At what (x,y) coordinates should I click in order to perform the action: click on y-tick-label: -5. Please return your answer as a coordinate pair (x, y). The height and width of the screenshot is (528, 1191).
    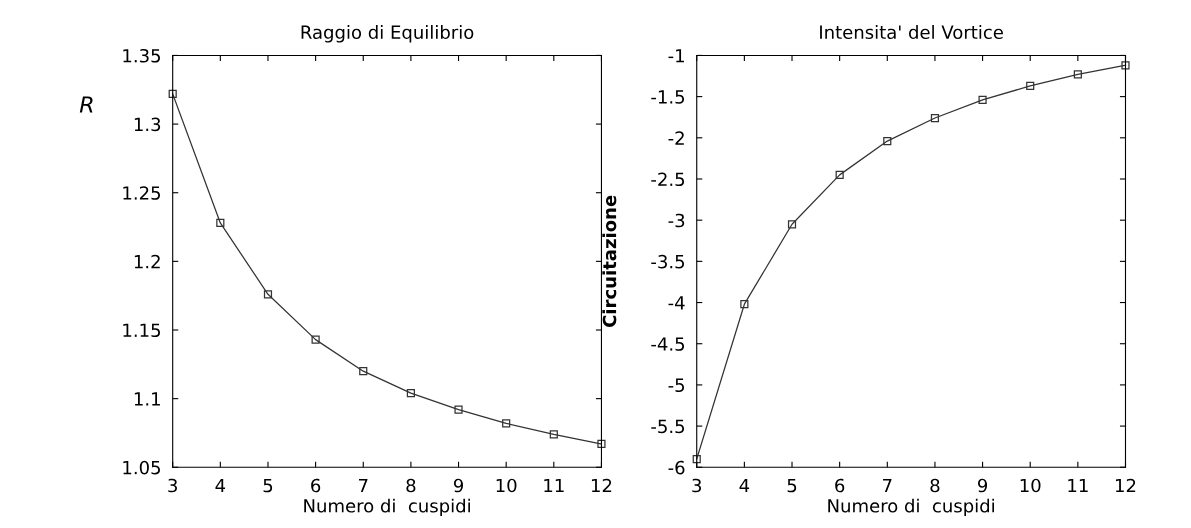
    Looking at the image, I should click on (676, 385).